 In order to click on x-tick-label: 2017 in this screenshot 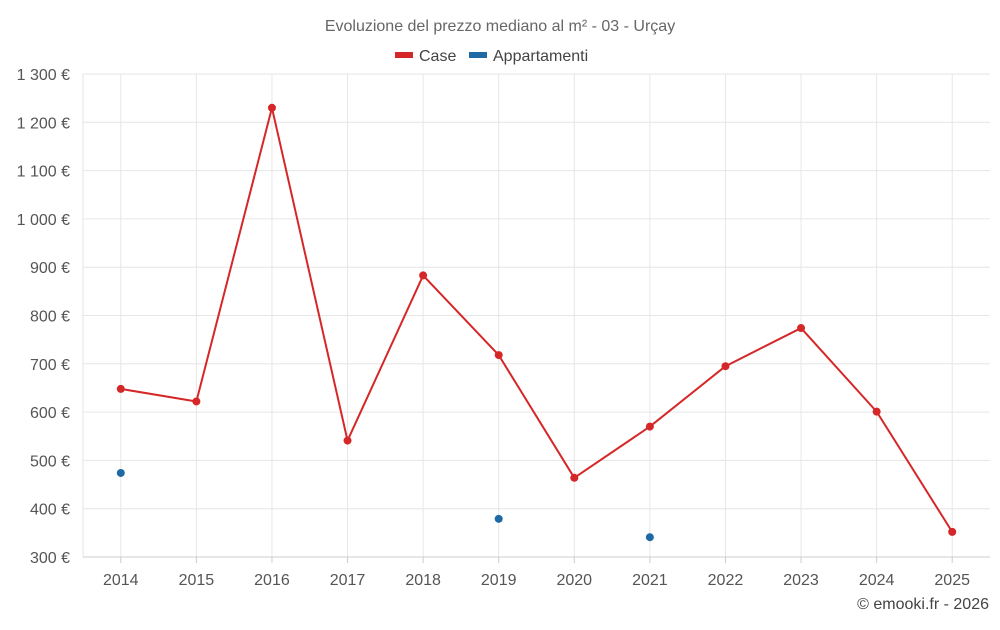, I will do `click(348, 580)`.